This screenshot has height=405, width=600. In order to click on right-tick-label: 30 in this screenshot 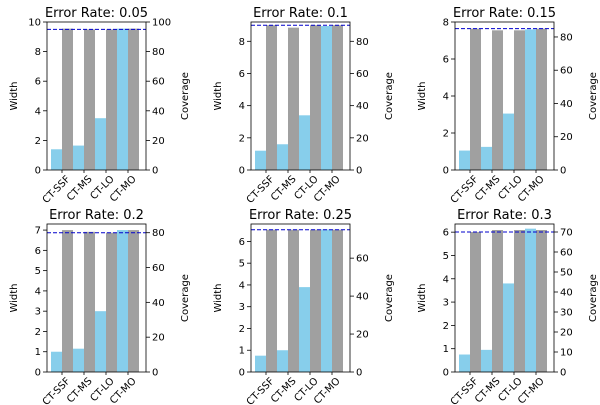, I will do `click(566, 313)`.